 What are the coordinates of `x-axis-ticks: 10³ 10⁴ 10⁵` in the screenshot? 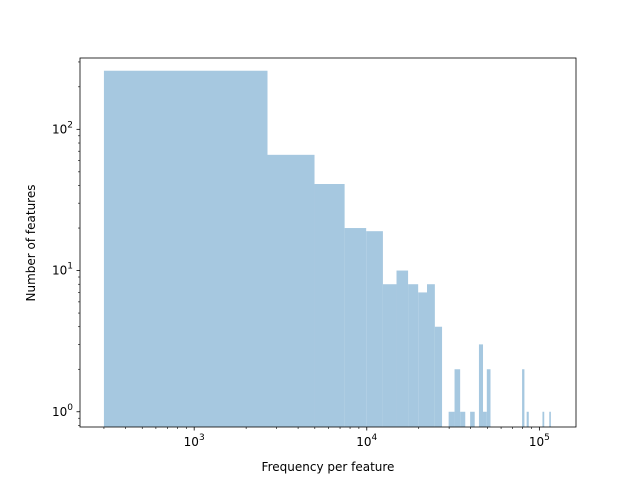 It's located at (326, 438).